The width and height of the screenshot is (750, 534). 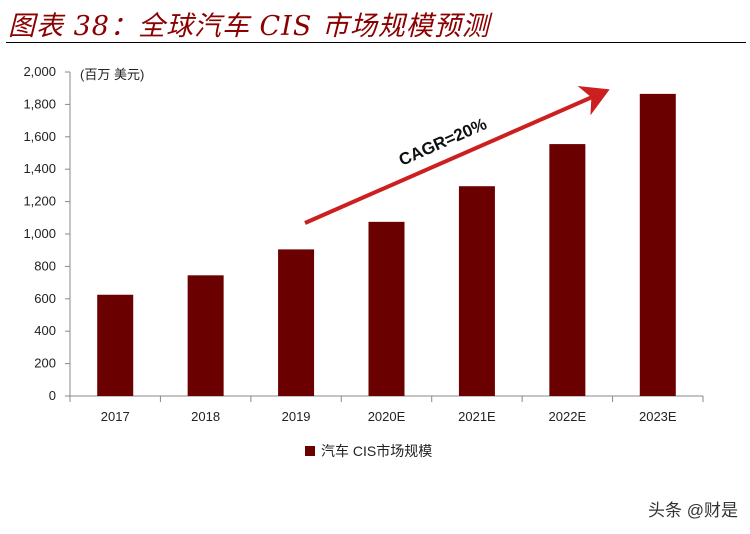 I want to click on y-tick-label: 400, so click(x=45, y=330).